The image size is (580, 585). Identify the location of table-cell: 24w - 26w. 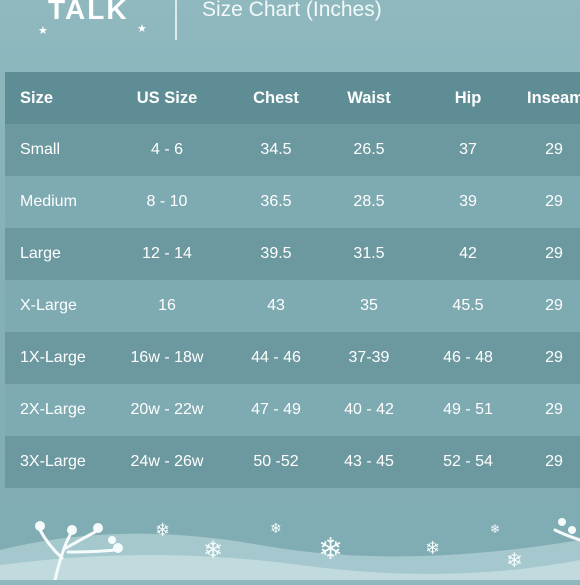
(167, 461).